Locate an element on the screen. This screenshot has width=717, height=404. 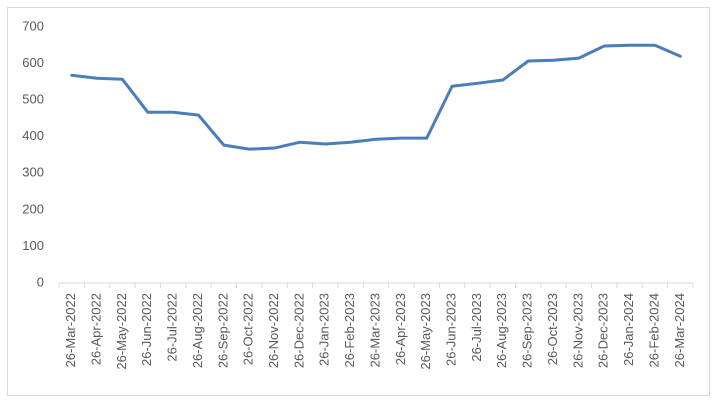
x-tick-label: 26-Feb-2024 is located at coordinates (653, 330).